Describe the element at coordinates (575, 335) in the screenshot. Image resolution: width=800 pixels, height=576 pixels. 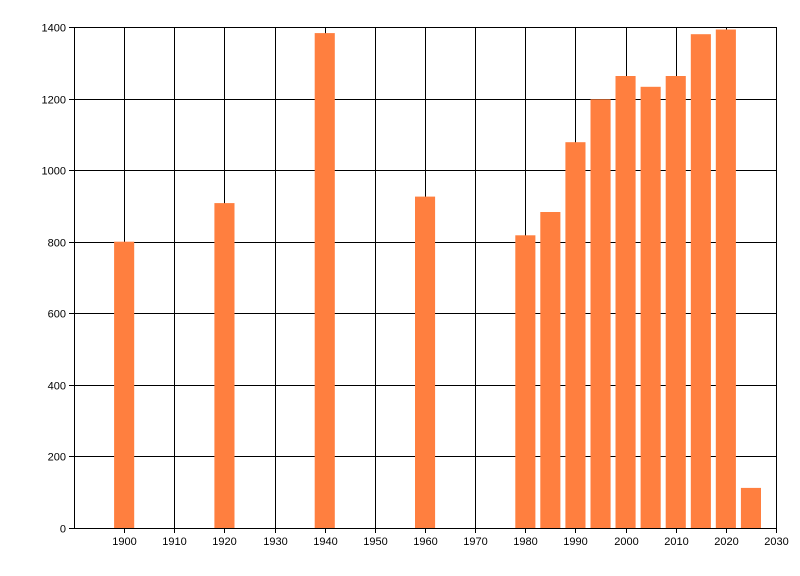
I see `bar-1990` at that location.